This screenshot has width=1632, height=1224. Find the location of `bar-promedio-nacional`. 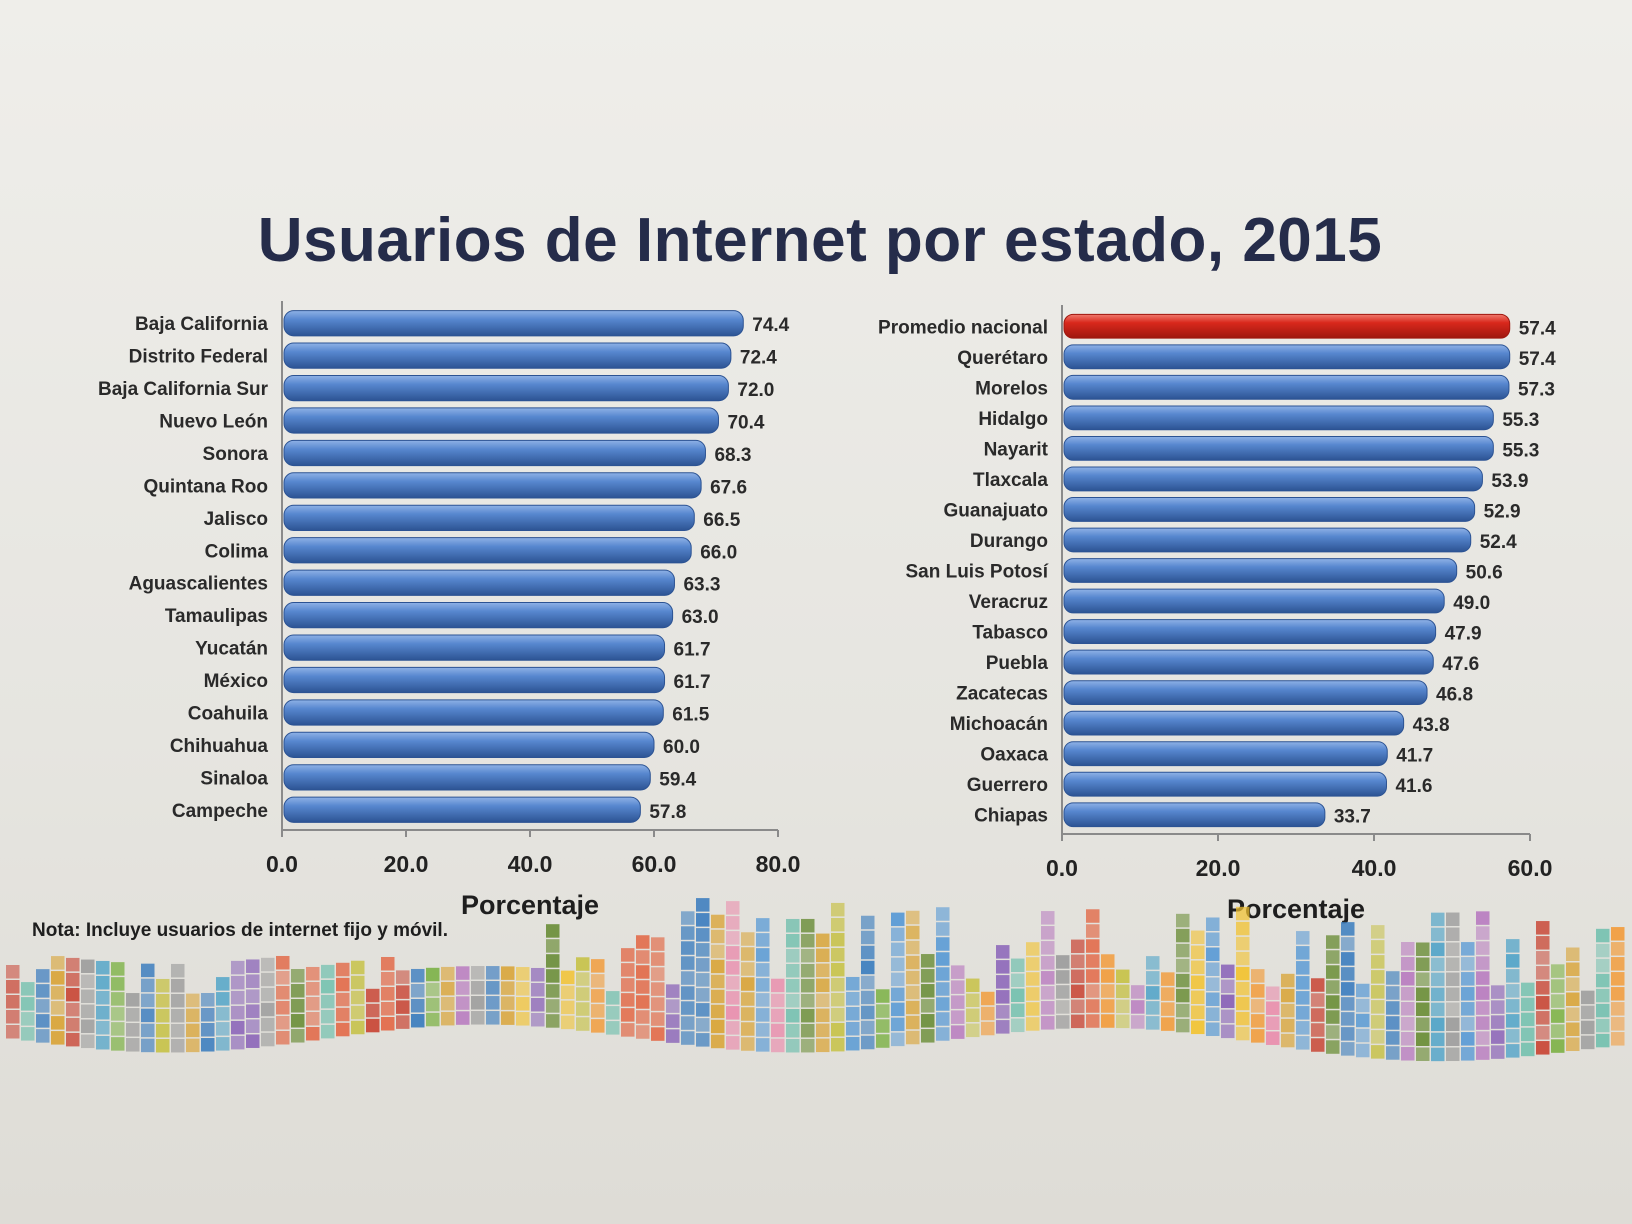

bar-promedio-nacional is located at coordinates (1287, 326).